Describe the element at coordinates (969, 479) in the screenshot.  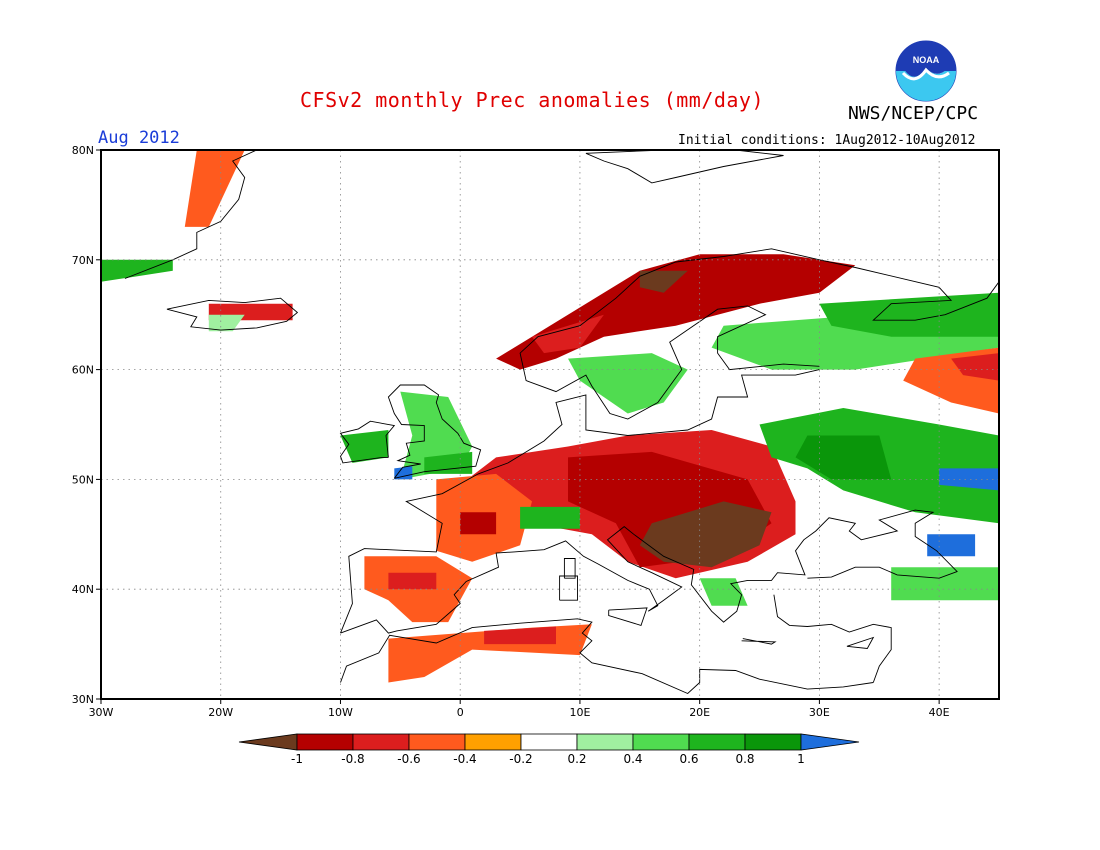
I see `region-russia-south-wet` at that location.